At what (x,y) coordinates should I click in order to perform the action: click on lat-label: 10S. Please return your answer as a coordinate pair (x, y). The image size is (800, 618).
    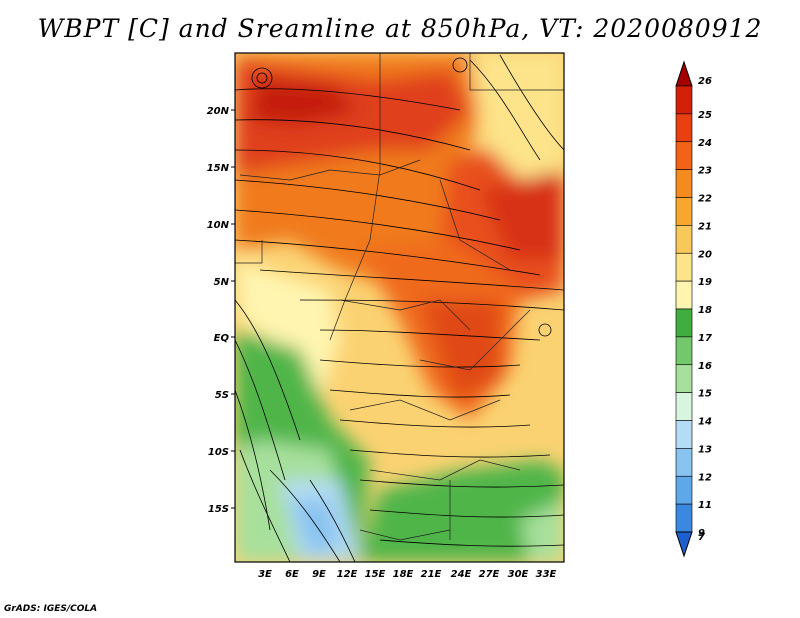
    Looking at the image, I should click on (218, 452).